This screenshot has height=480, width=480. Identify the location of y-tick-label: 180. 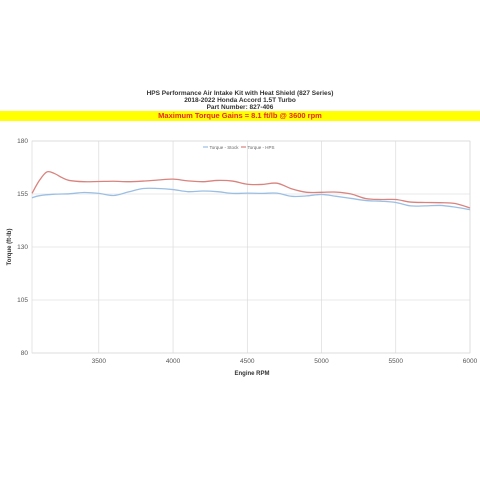
(22, 141).